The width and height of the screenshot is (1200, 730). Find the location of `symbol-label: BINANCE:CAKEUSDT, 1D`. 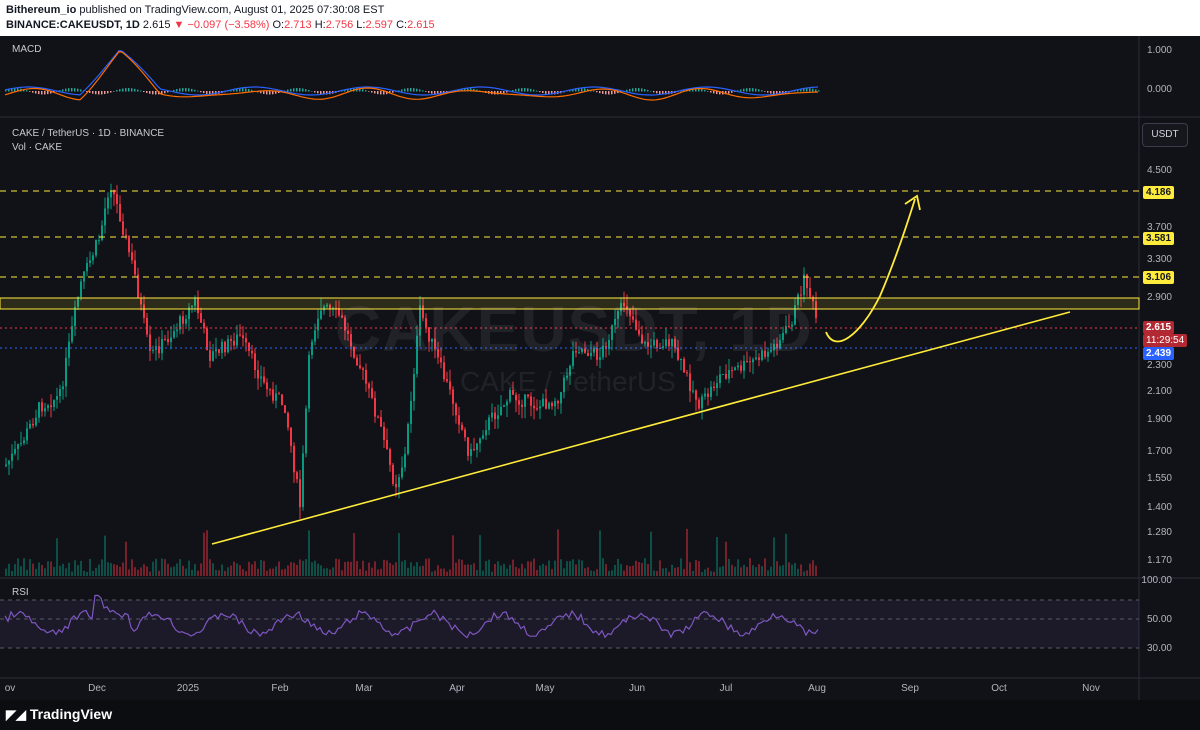

symbol-label: BINANCE:CAKEUSDT, 1D is located at coordinates (73, 25).